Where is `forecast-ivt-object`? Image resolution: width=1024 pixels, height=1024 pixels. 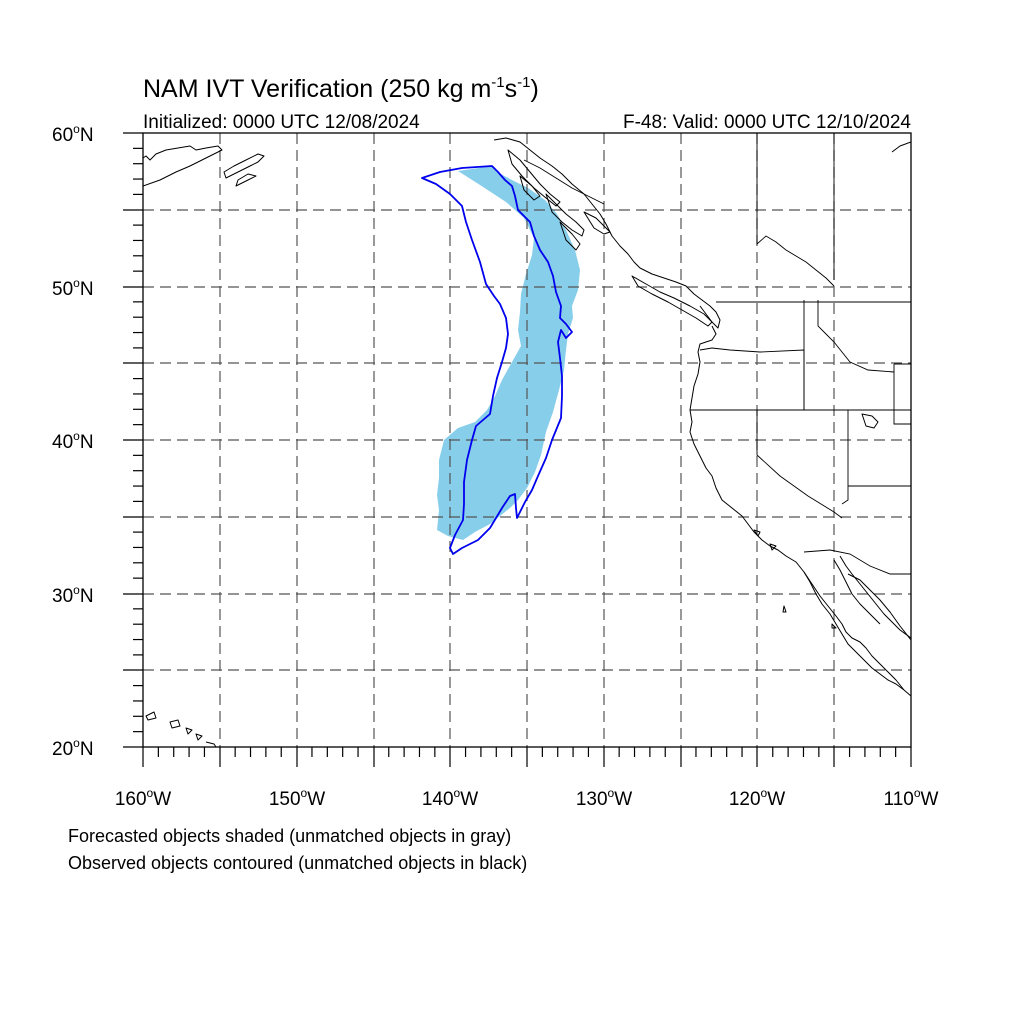 forecast-ivt-object is located at coordinates (508, 353).